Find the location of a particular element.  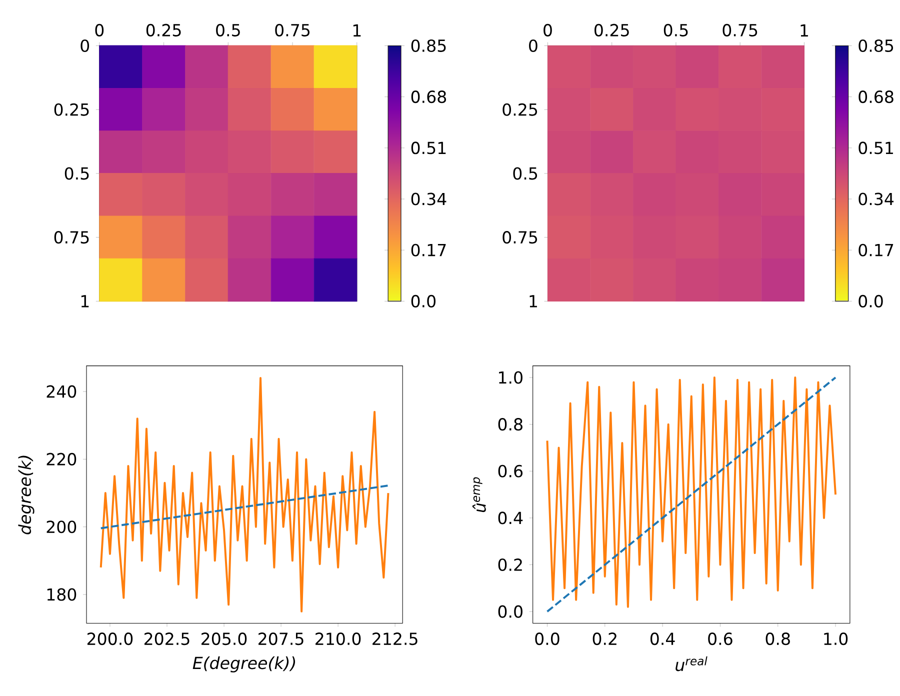

y-tick-label: 1.0 is located at coordinates (510, 377).